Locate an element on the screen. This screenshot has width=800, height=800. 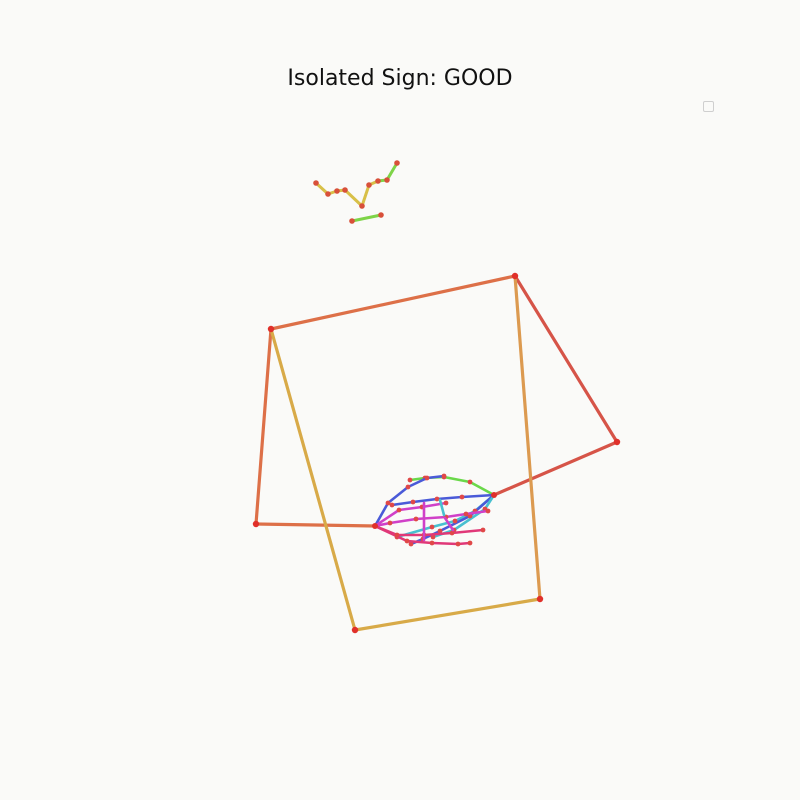
legend-box is located at coordinates (708, 106).